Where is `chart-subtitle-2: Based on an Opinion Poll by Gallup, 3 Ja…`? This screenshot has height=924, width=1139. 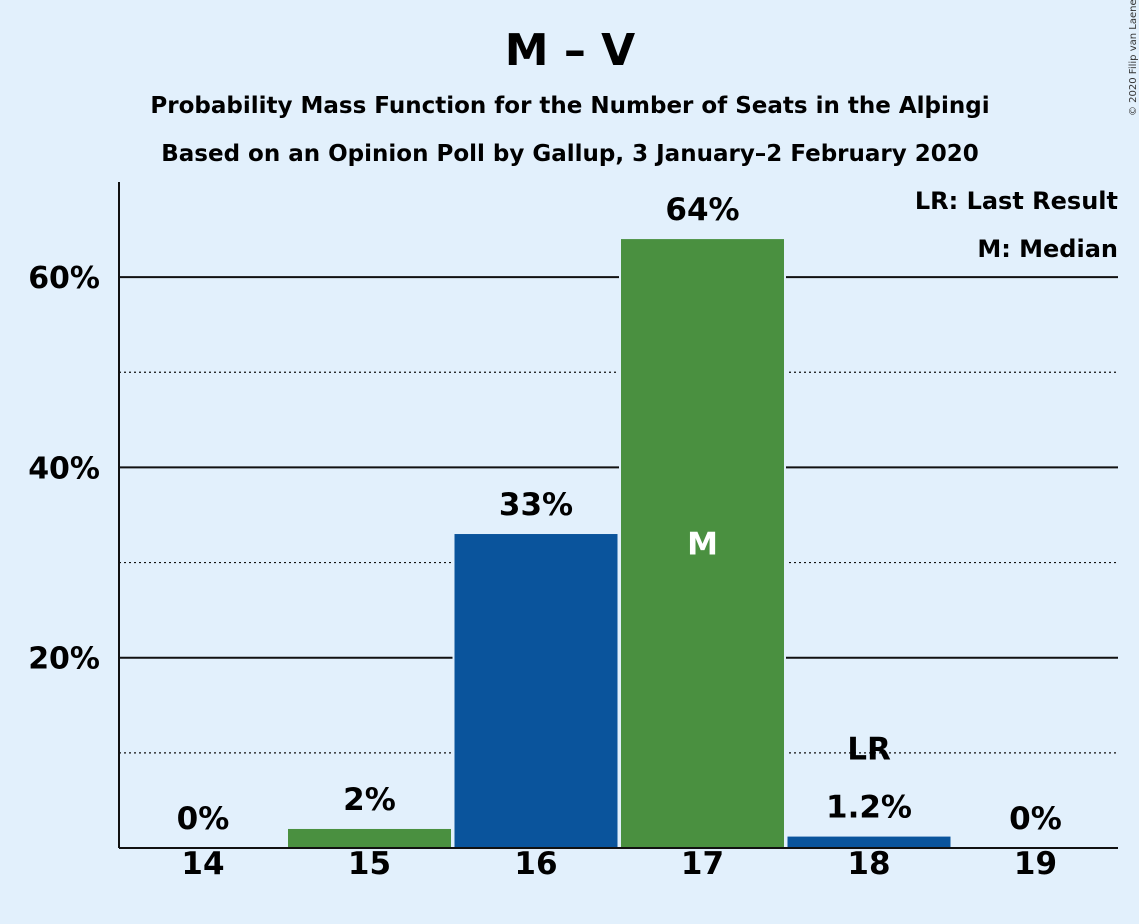
chart-subtitle-2: Based on an Opinion Poll by Gallup, 3 Ja… is located at coordinates (570, 154).